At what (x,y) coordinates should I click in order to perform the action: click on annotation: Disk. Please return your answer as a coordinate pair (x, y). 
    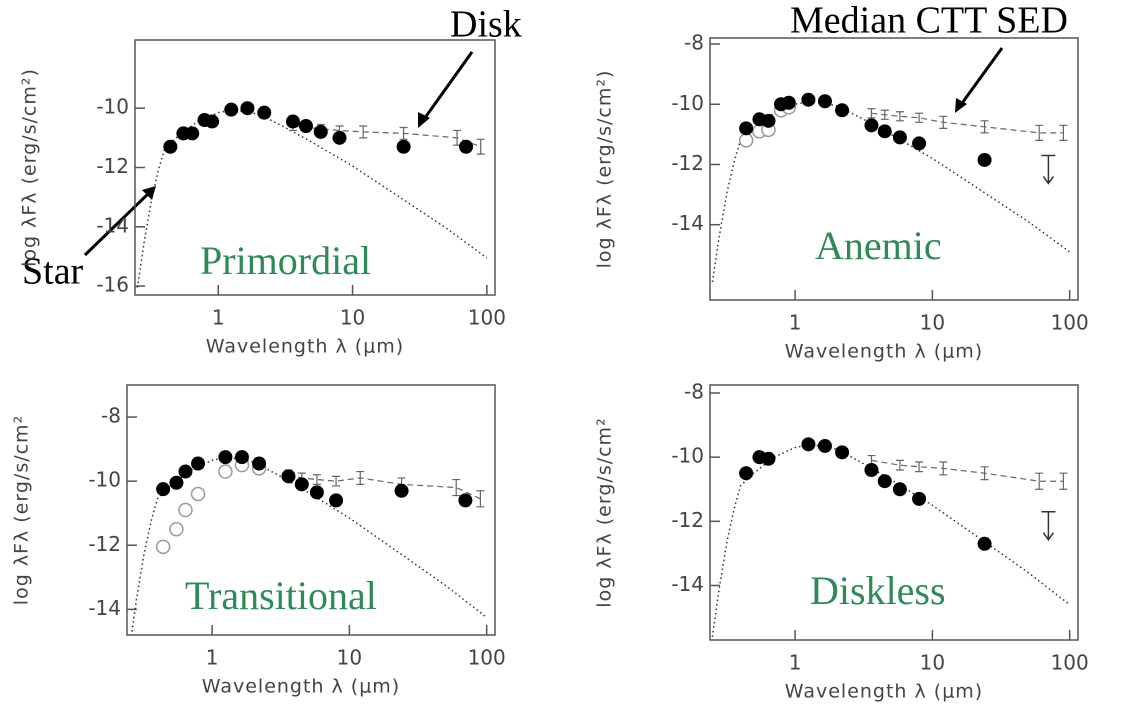
    Looking at the image, I should click on (486, 25).